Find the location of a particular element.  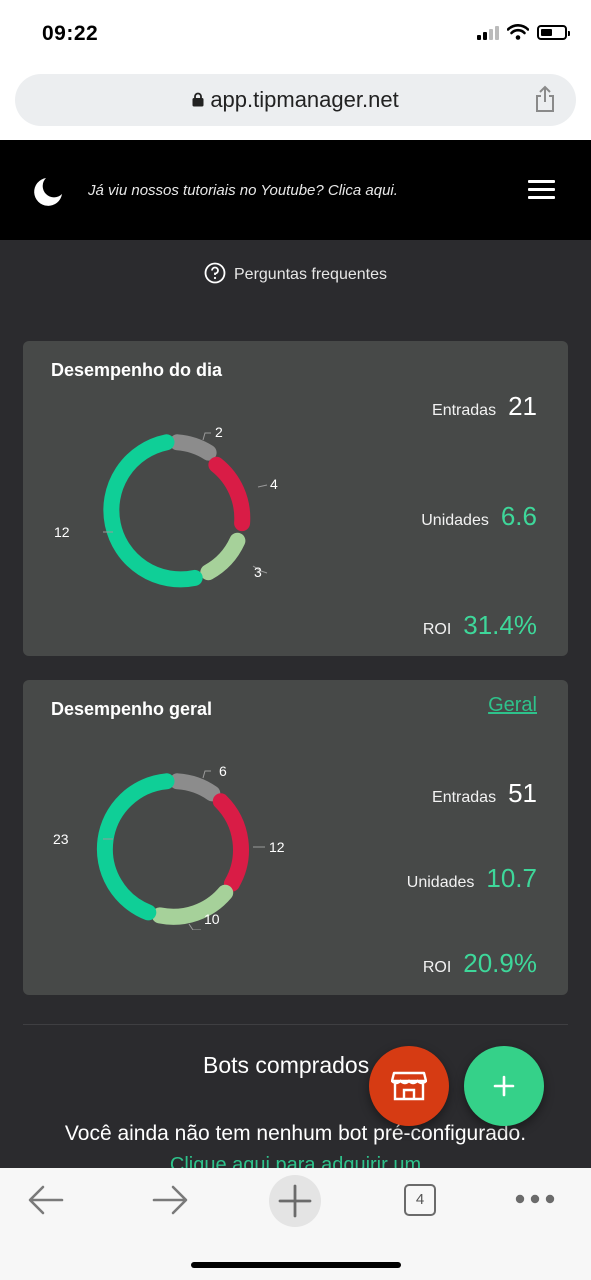

add-fab-button is located at coordinates (504, 1086).